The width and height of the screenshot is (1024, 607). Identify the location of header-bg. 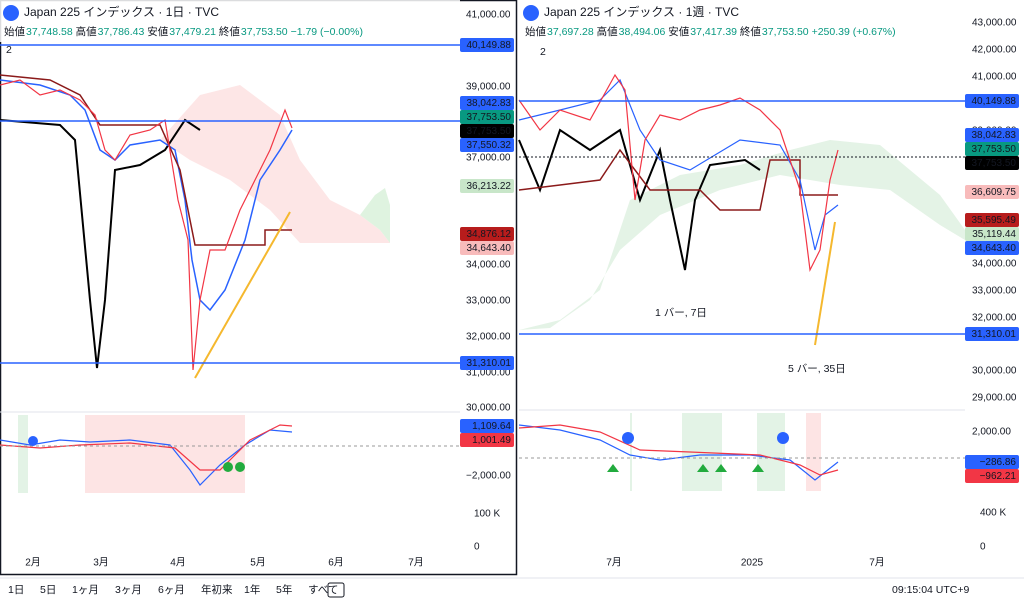
(230, 21).